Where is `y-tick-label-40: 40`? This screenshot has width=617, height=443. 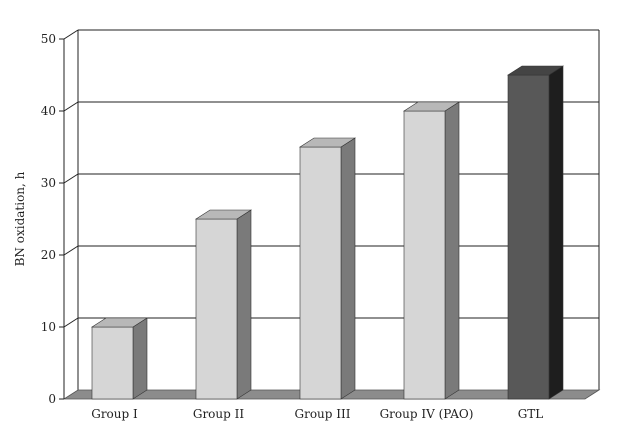 y-tick-label-40: 40 is located at coordinates (48, 111).